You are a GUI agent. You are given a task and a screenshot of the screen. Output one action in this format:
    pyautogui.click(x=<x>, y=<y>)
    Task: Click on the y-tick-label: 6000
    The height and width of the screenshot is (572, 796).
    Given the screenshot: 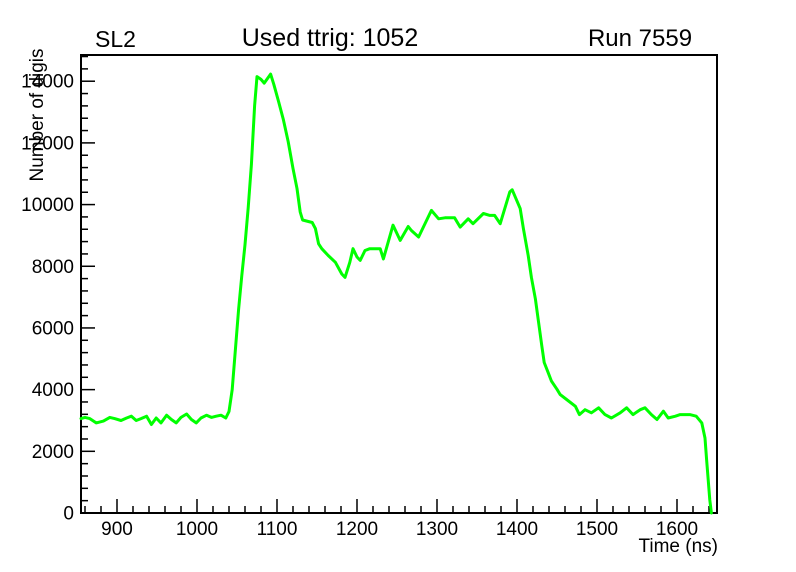 What is the action you would take?
    pyautogui.click(x=53, y=328)
    